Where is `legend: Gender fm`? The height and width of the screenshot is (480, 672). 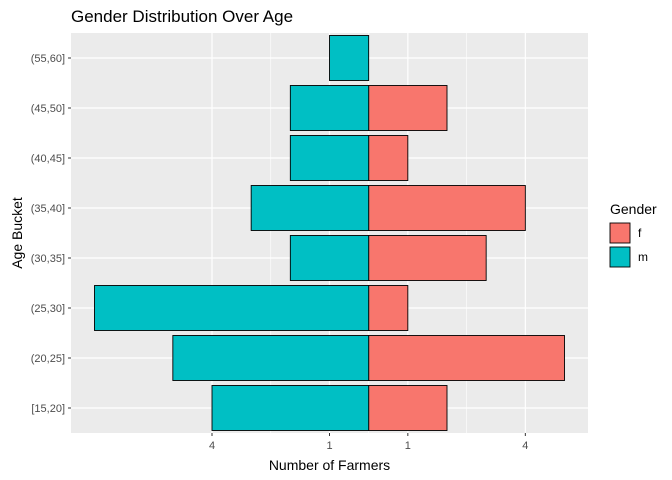
legend: Gender fm is located at coordinates (633, 234).